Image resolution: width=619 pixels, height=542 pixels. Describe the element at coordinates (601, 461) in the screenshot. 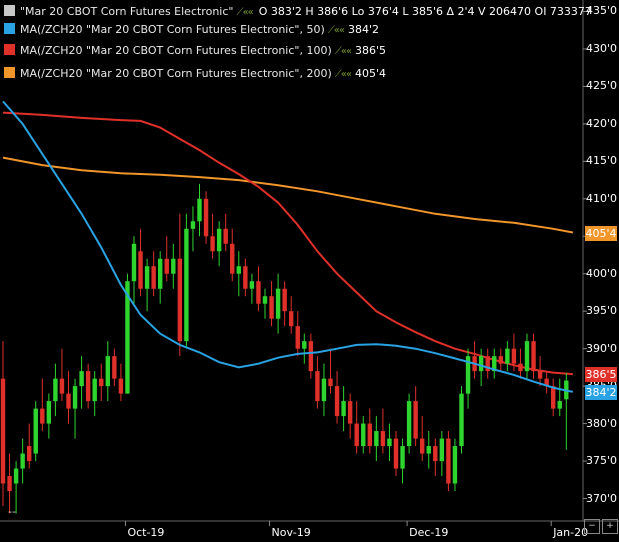

I see `y-tick-label: 375'0` at that location.